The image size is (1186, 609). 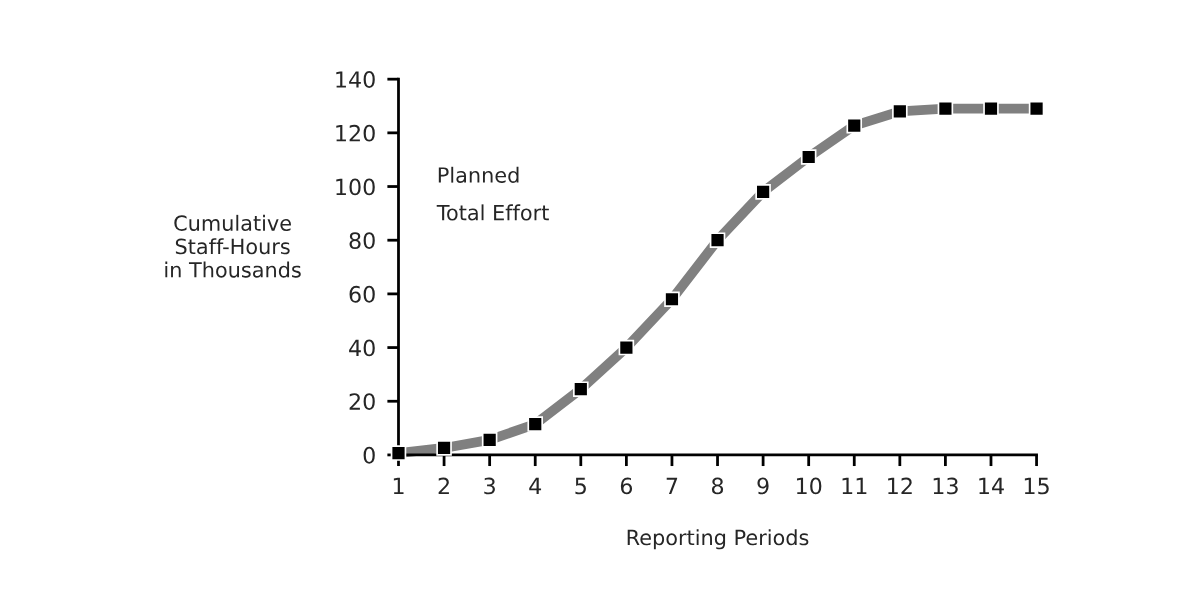 I want to click on x-tick-label: 12, so click(x=900, y=486).